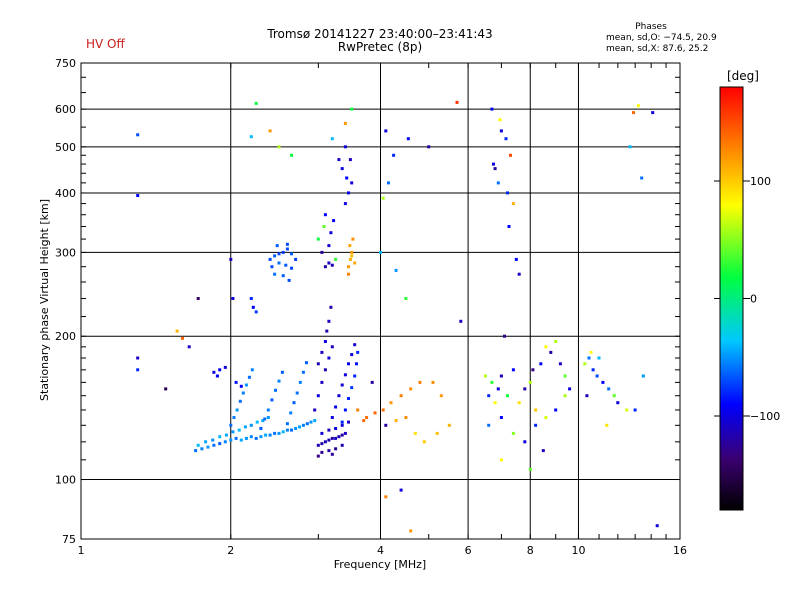  I want to click on x-tick-label: 2, so click(230, 550).